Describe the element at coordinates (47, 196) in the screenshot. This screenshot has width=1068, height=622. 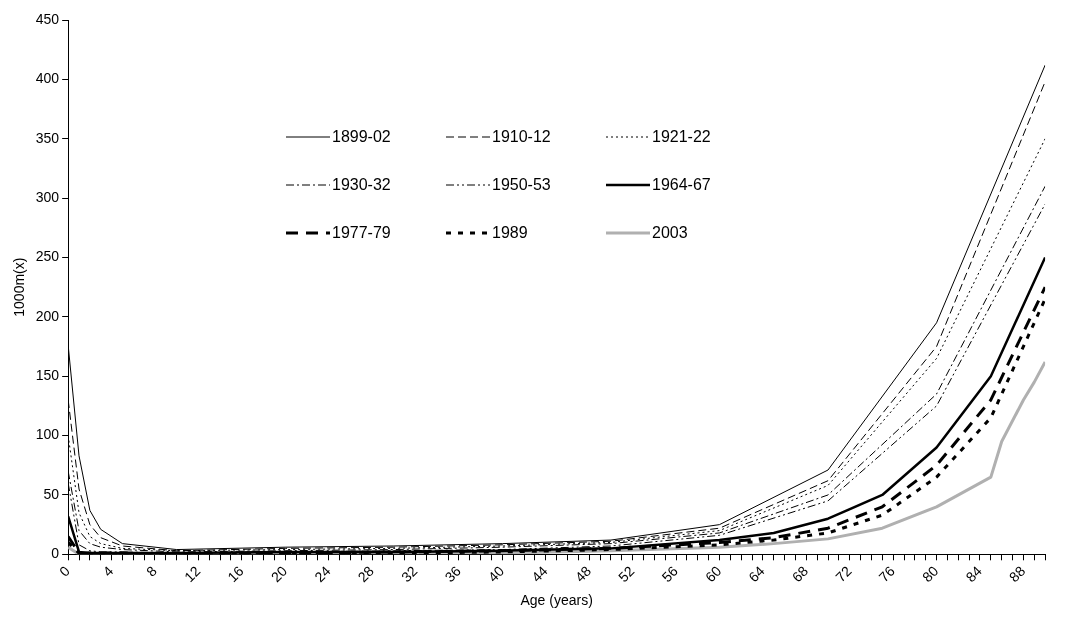
I see `y-tick-label: 300` at that location.